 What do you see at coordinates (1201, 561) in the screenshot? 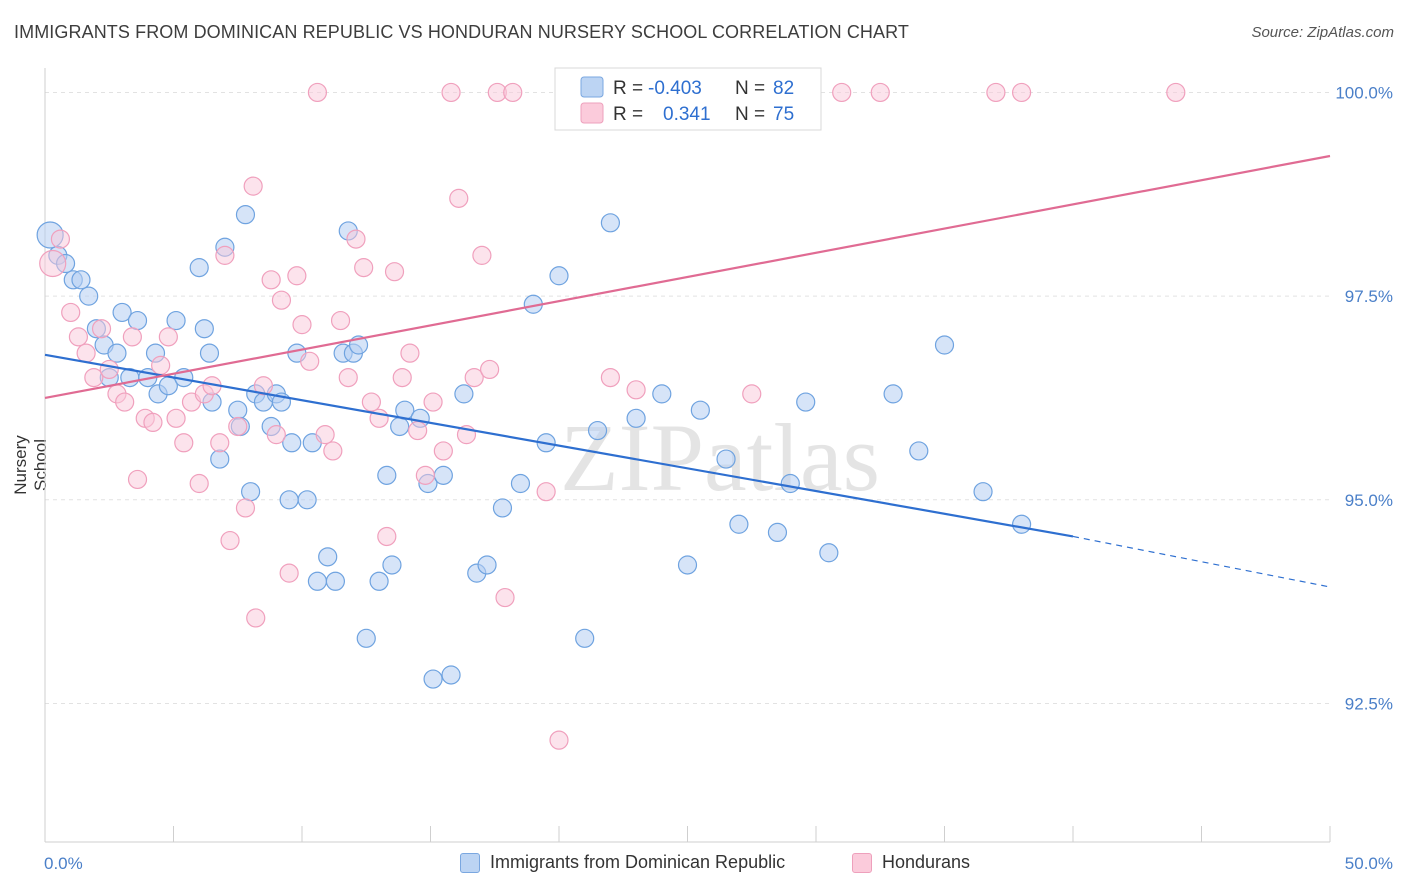
I see `trend-line-dominican-extension` at bounding box center [1201, 561].